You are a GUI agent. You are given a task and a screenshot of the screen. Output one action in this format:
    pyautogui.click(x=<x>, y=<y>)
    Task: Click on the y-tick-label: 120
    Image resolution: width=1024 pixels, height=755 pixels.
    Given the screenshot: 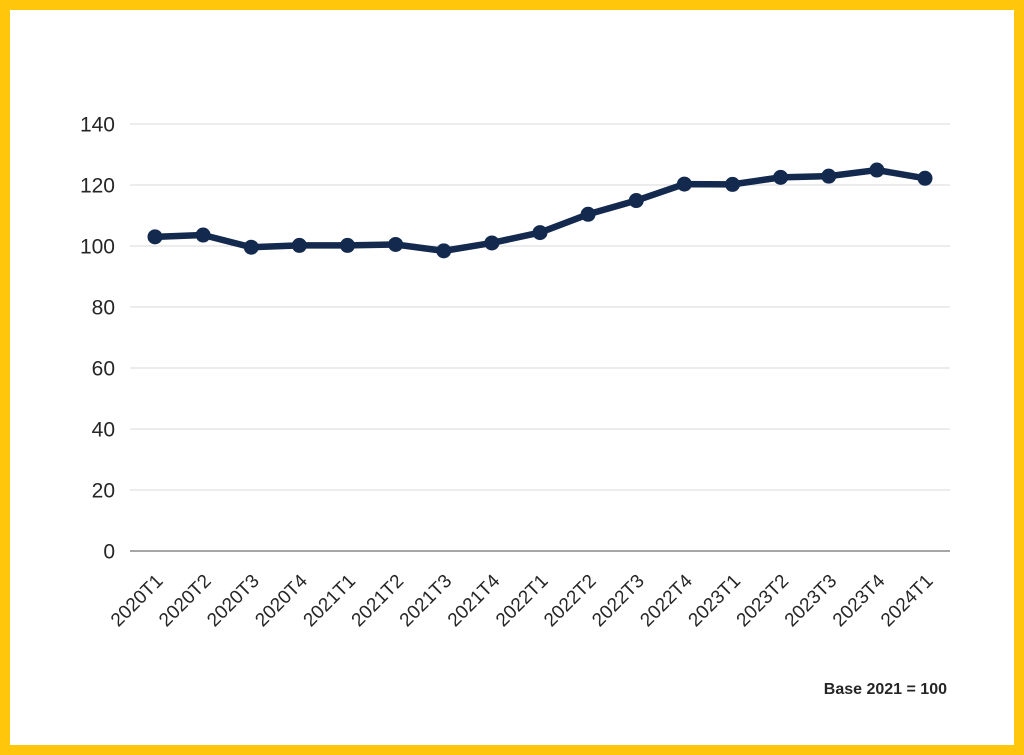 What is the action you would take?
    pyautogui.click(x=97, y=186)
    